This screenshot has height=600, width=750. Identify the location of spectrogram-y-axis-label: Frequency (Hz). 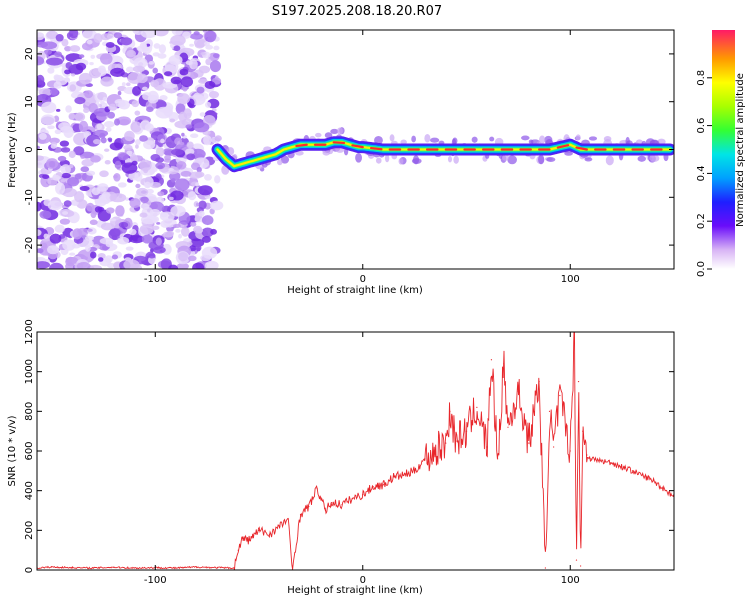
(12, 150).